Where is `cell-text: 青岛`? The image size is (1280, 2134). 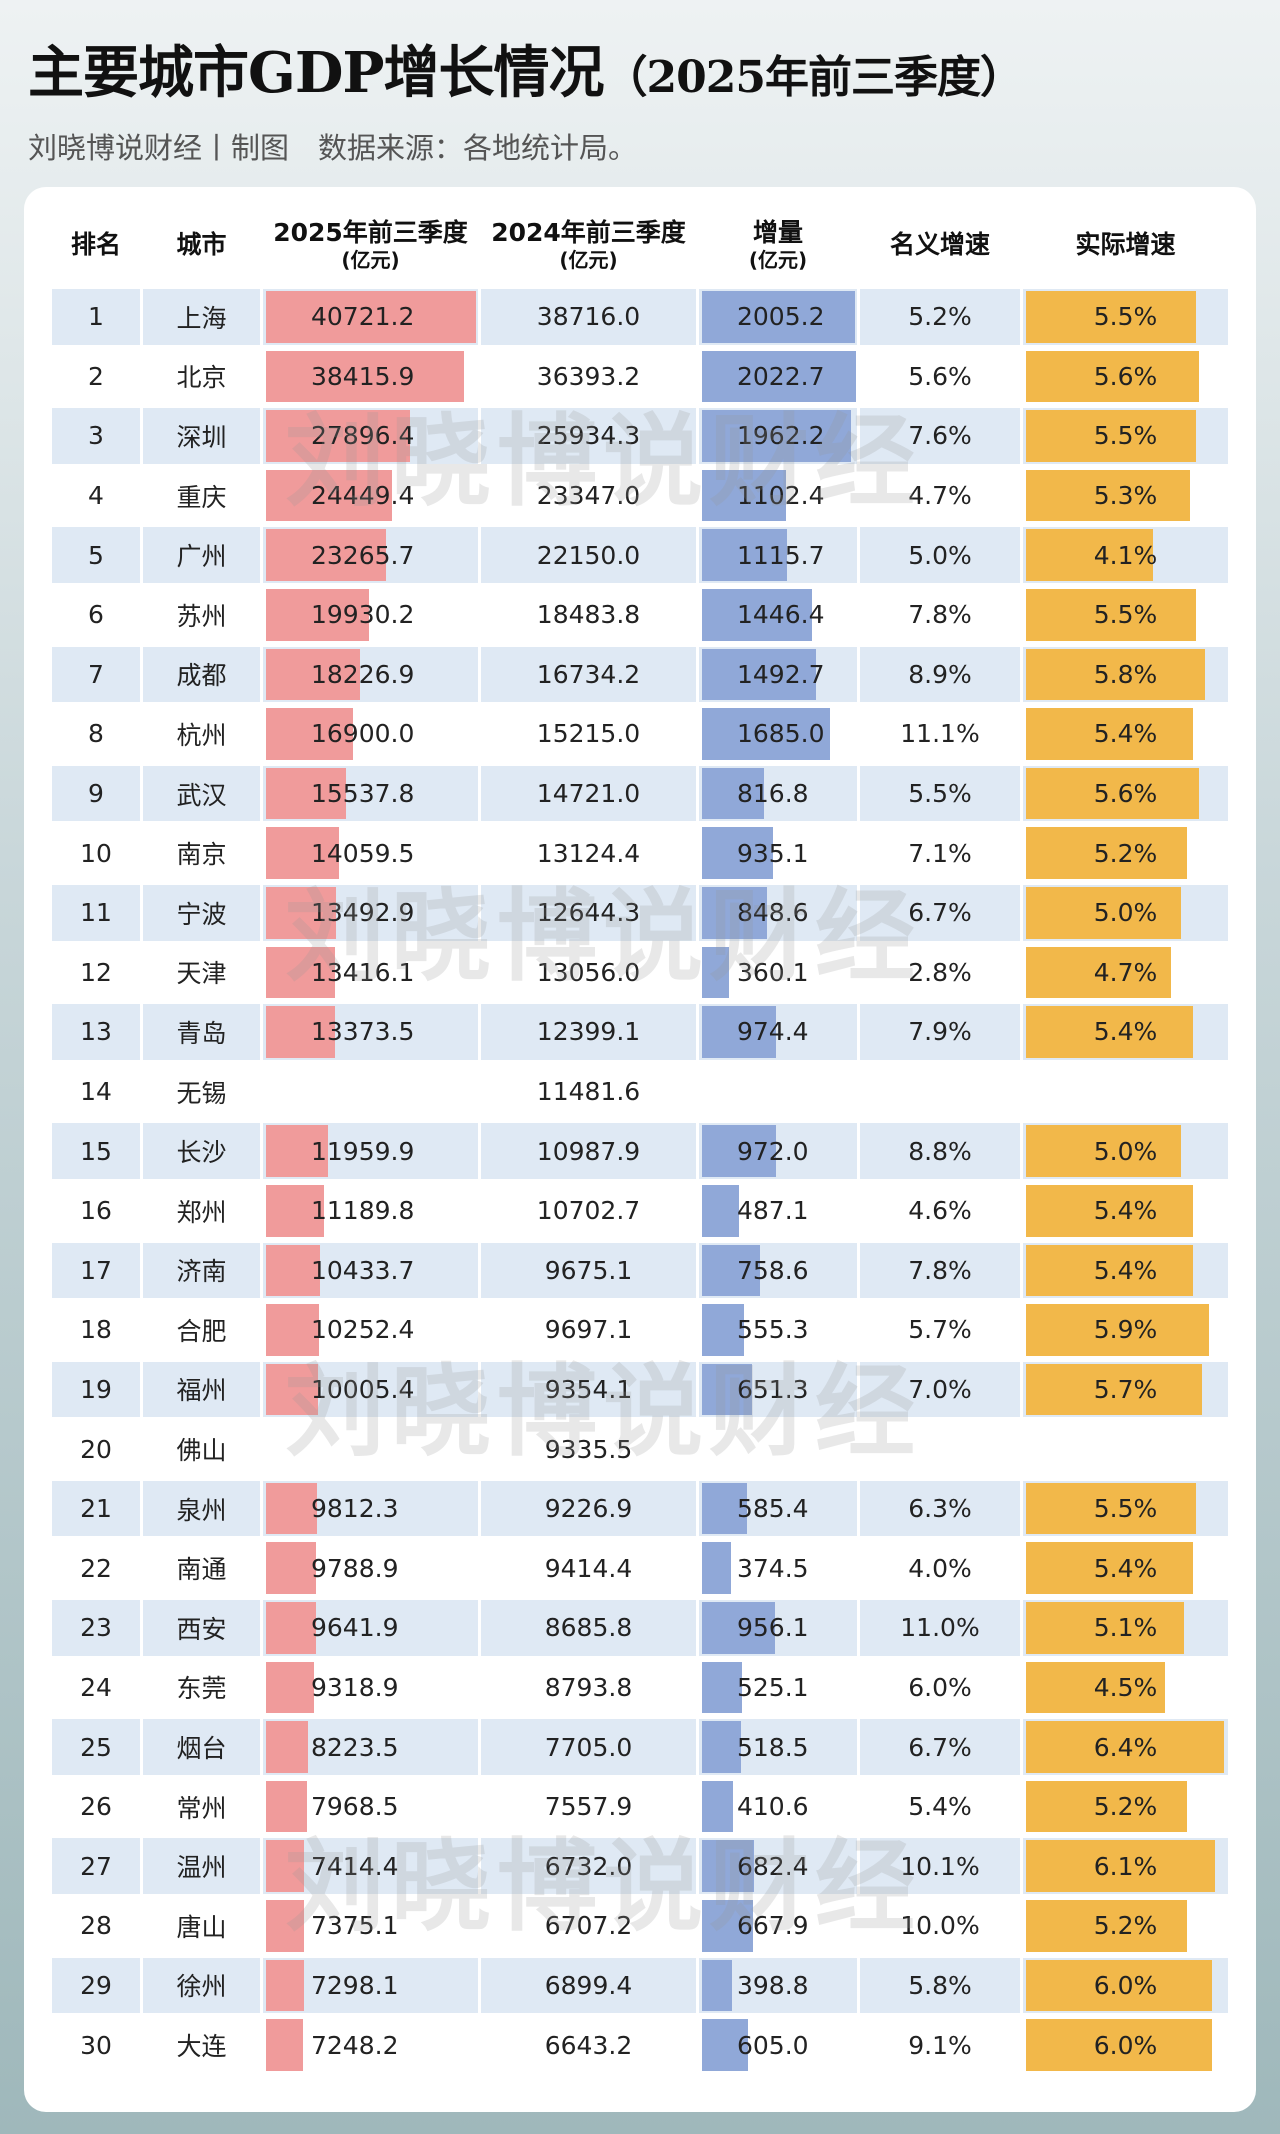
cell-text: 青岛 is located at coordinates (201, 1033).